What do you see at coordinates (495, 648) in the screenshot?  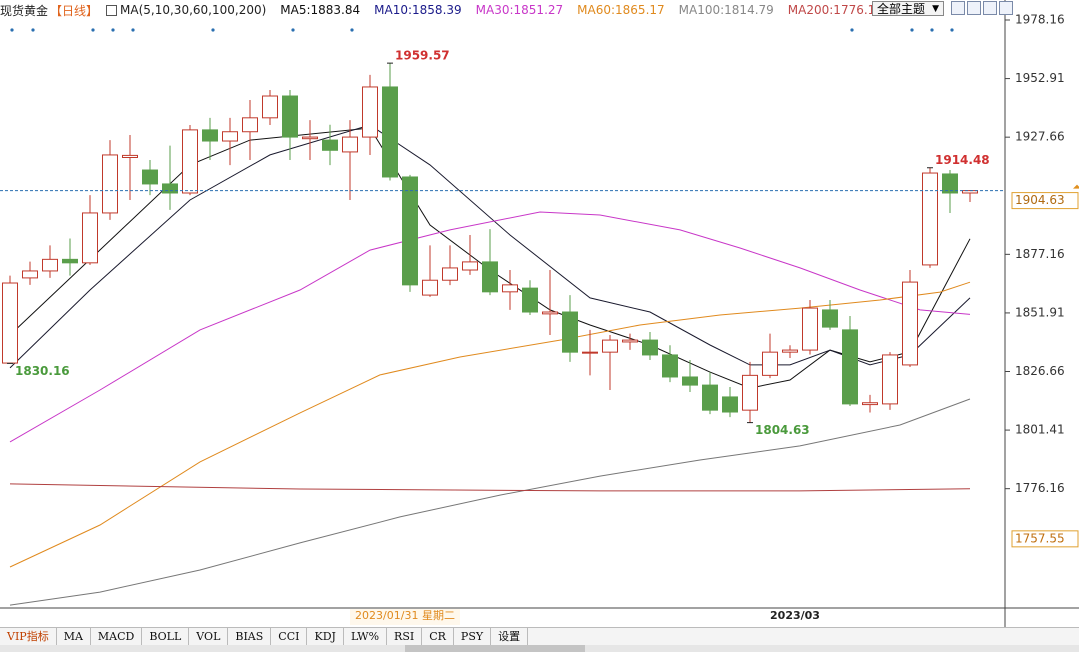 I see `scroll-thumb` at bounding box center [495, 648].